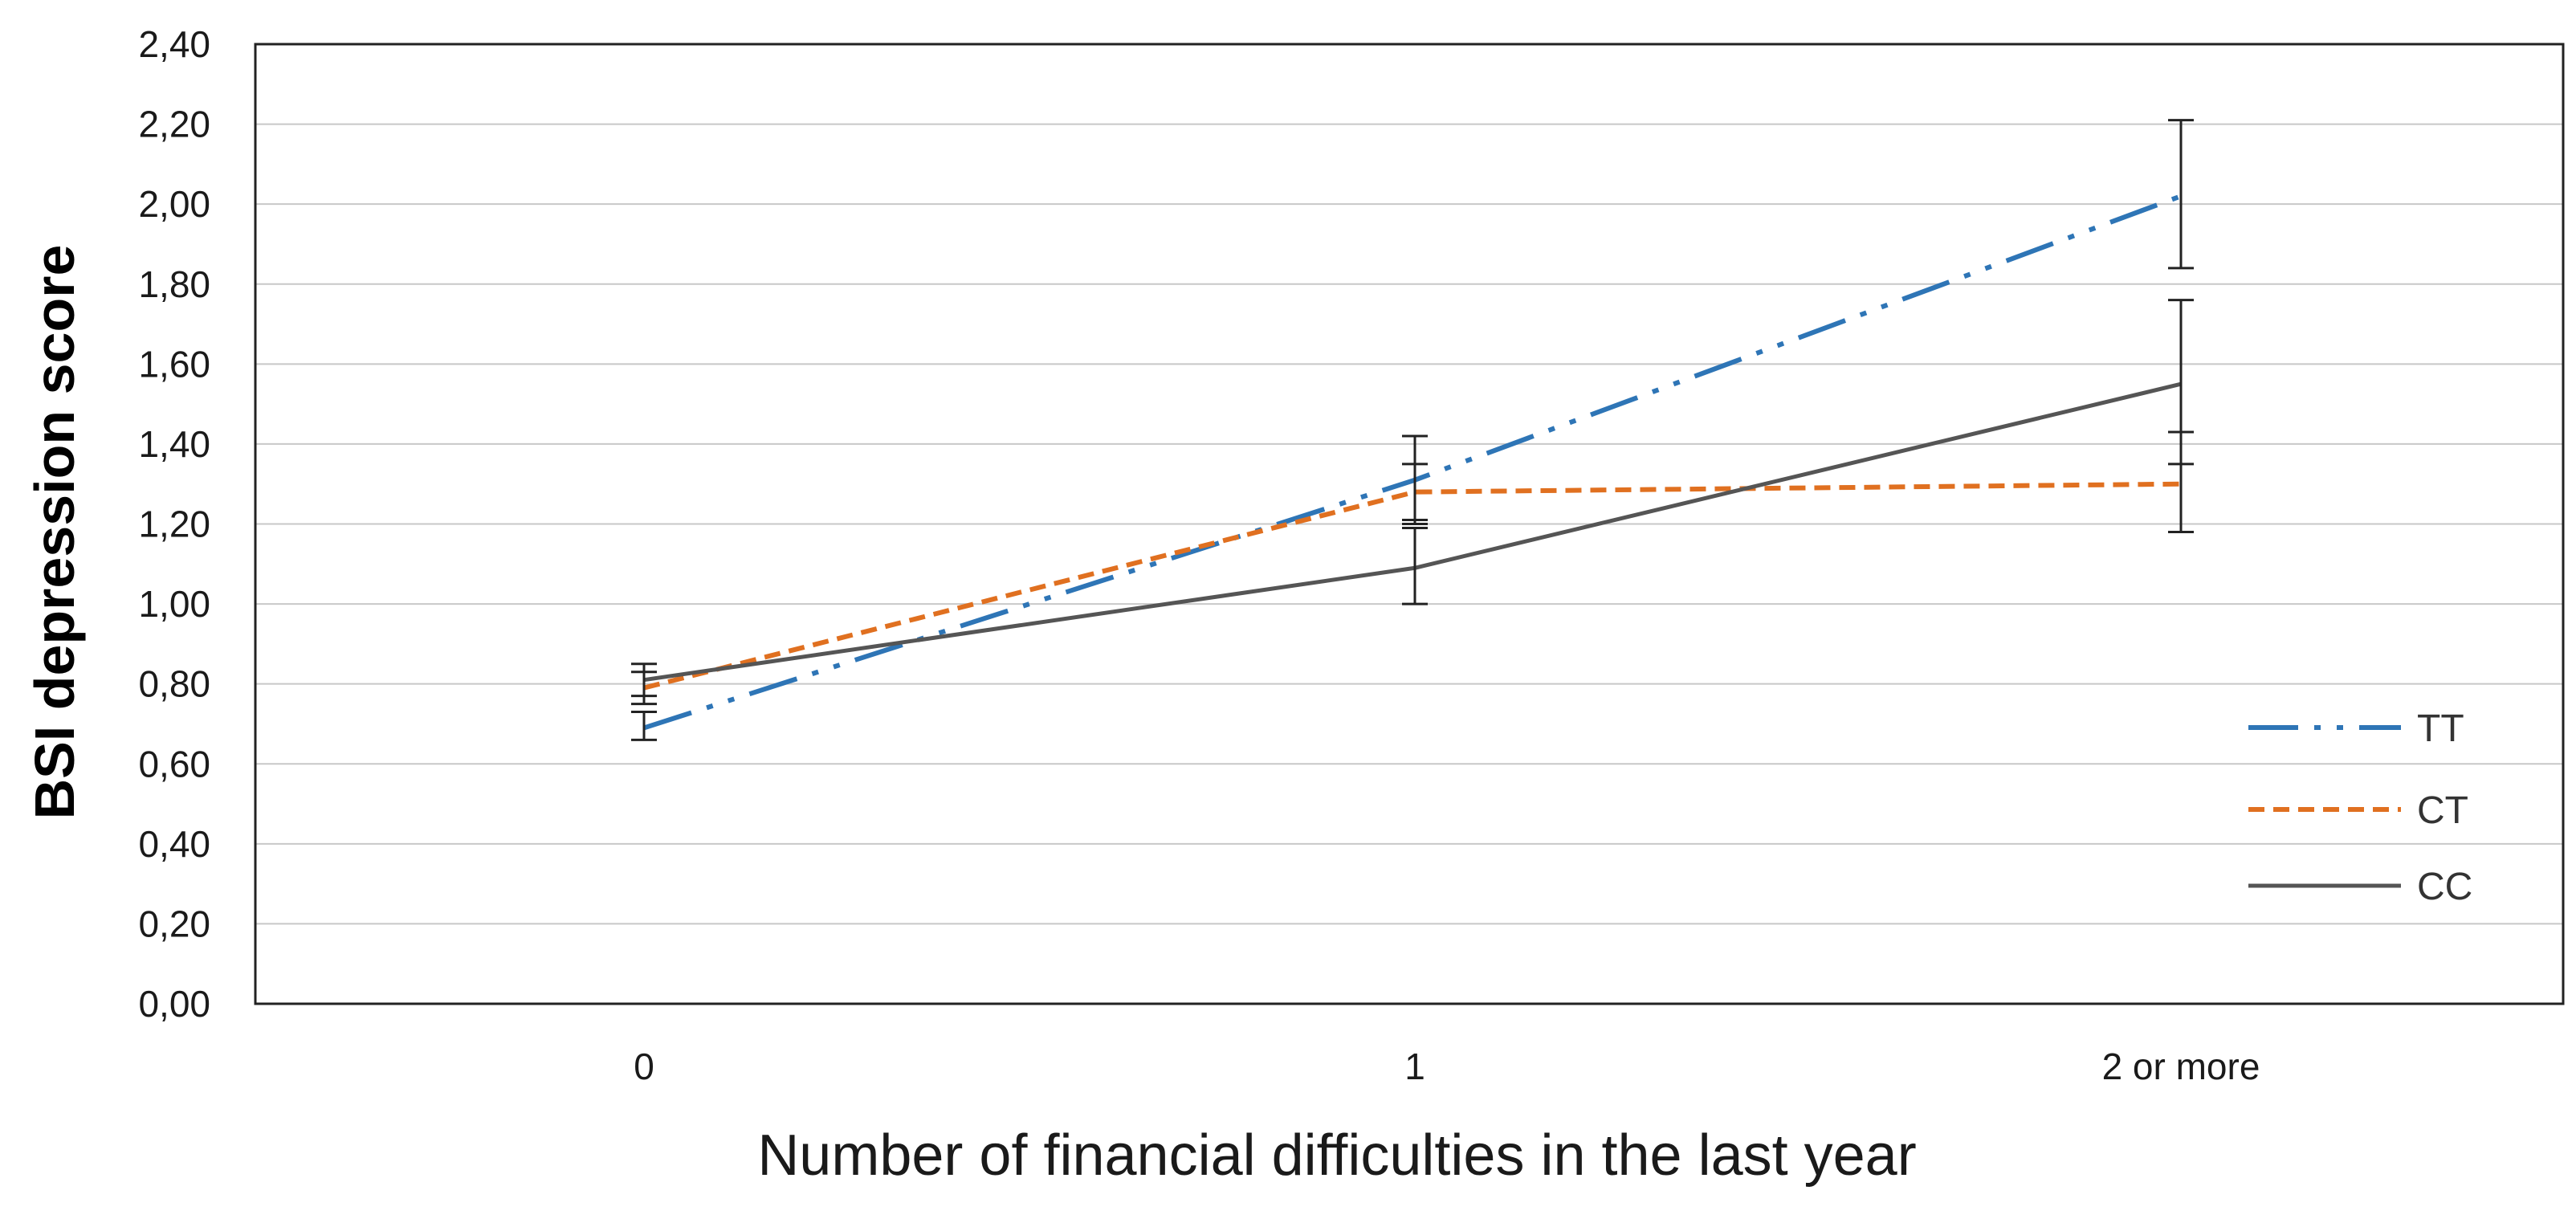  Describe the element at coordinates (174, 44) in the screenshot. I see `y-tick-label: 2,40` at that location.